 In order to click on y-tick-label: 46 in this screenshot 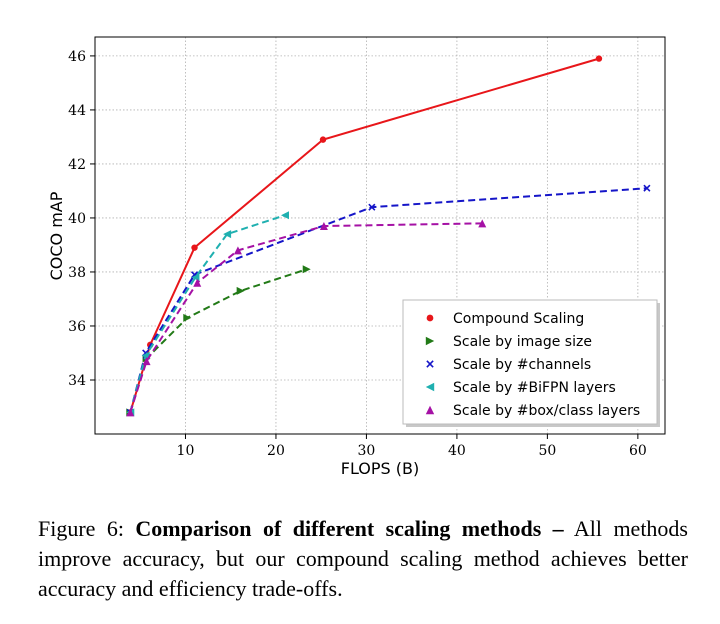, I will do `click(77, 57)`.